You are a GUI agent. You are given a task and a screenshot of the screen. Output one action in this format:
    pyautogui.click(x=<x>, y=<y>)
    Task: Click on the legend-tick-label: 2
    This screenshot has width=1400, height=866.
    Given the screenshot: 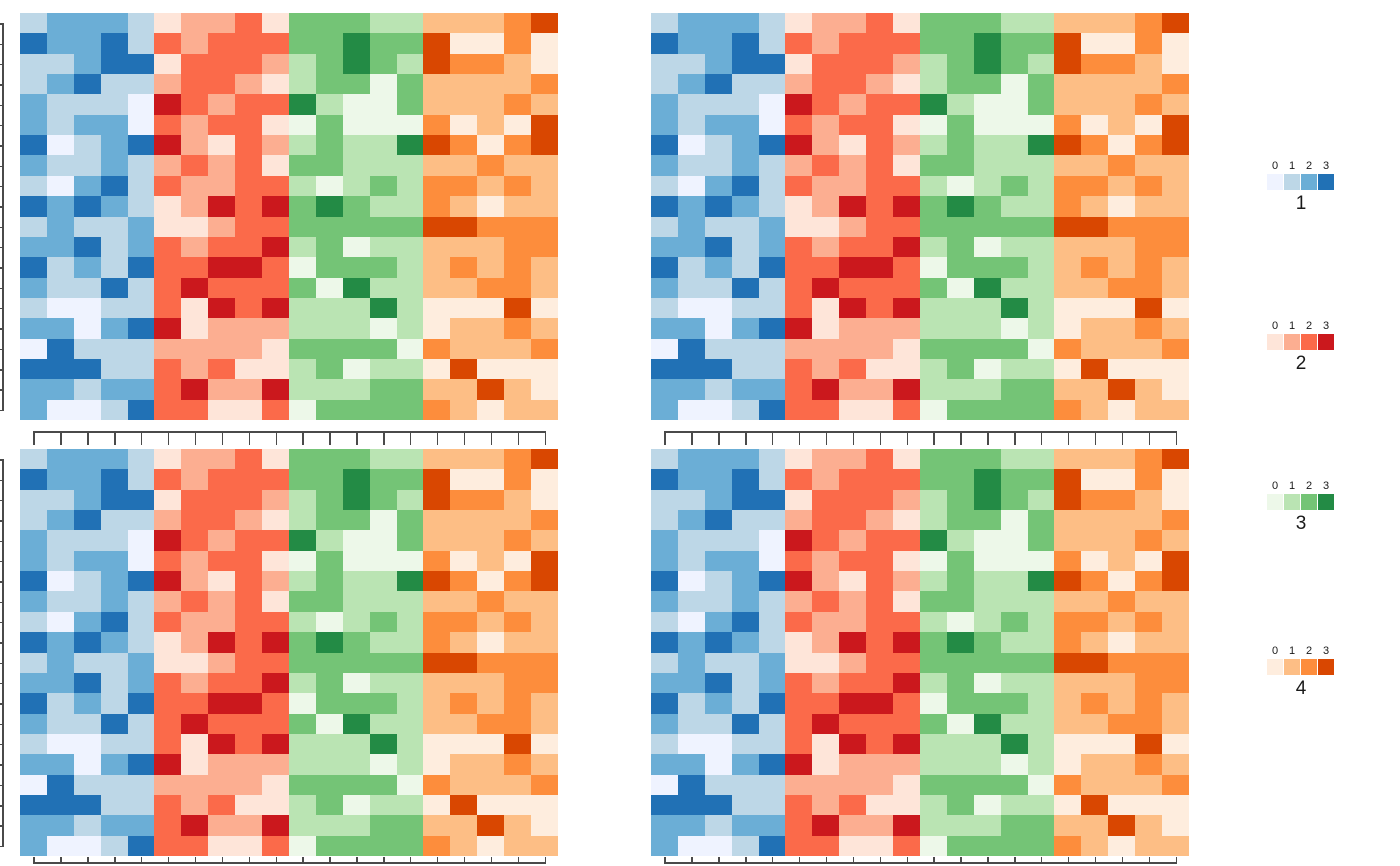 What is the action you would take?
    pyautogui.click(x=1309, y=166)
    